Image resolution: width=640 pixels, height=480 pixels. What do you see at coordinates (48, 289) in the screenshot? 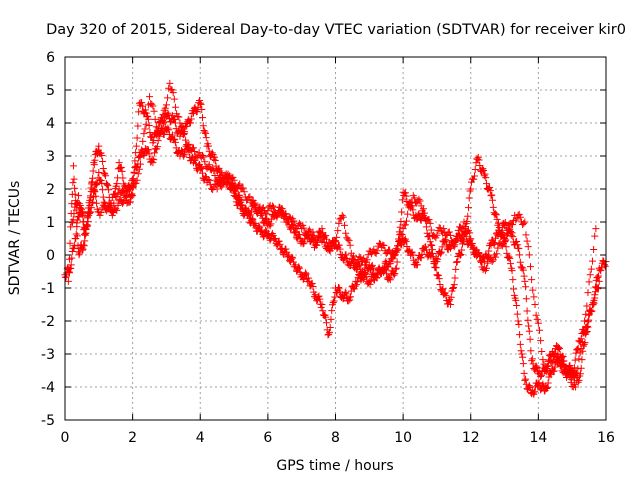
I see `y-tick-label: -1` at bounding box center [48, 289].